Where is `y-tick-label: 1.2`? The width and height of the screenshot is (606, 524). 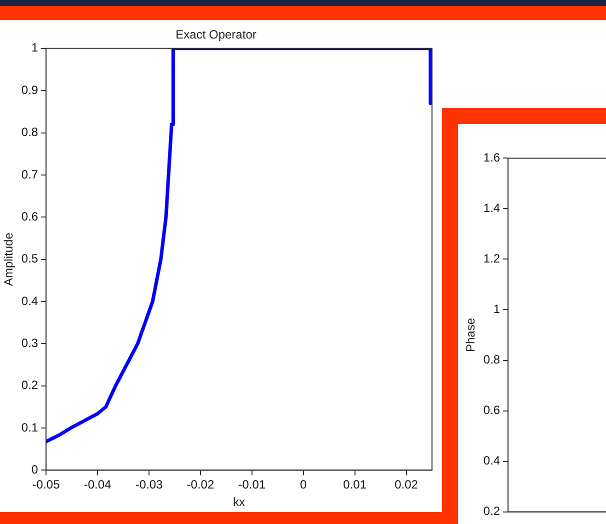
y-tick-label: 1.2 is located at coordinates (491, 259).